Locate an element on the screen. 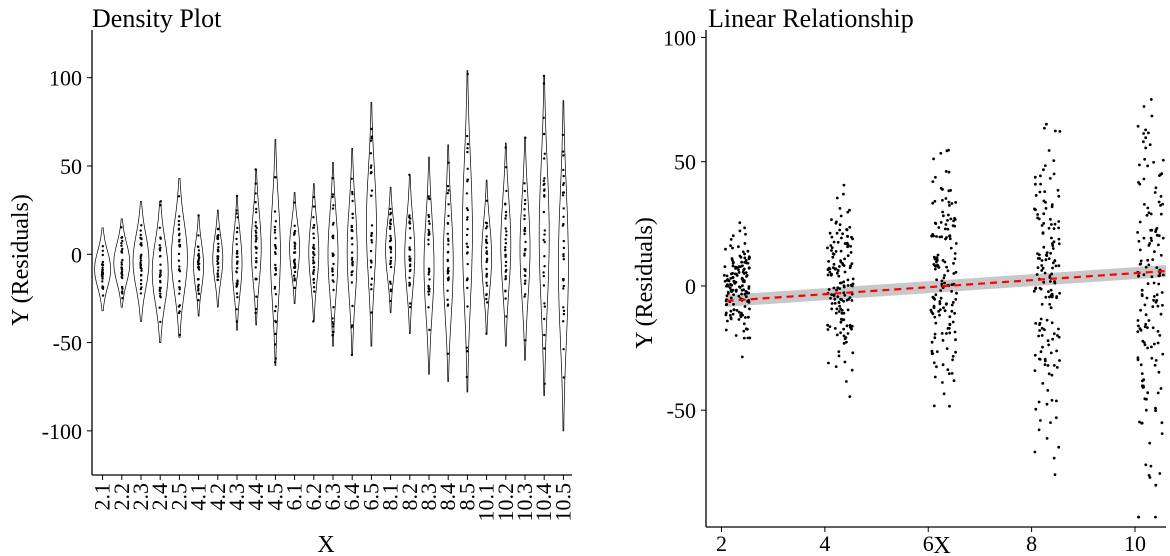  density-x-tick-label: 2.3 is located at coordinates (140, 497).